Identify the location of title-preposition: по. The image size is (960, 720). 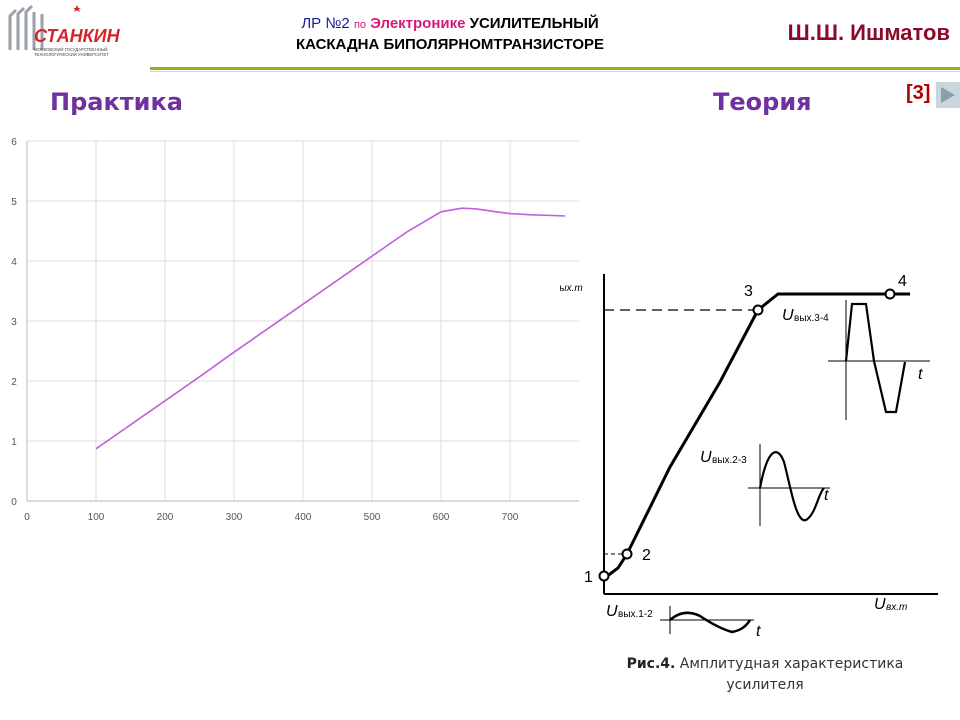
(360, 25).